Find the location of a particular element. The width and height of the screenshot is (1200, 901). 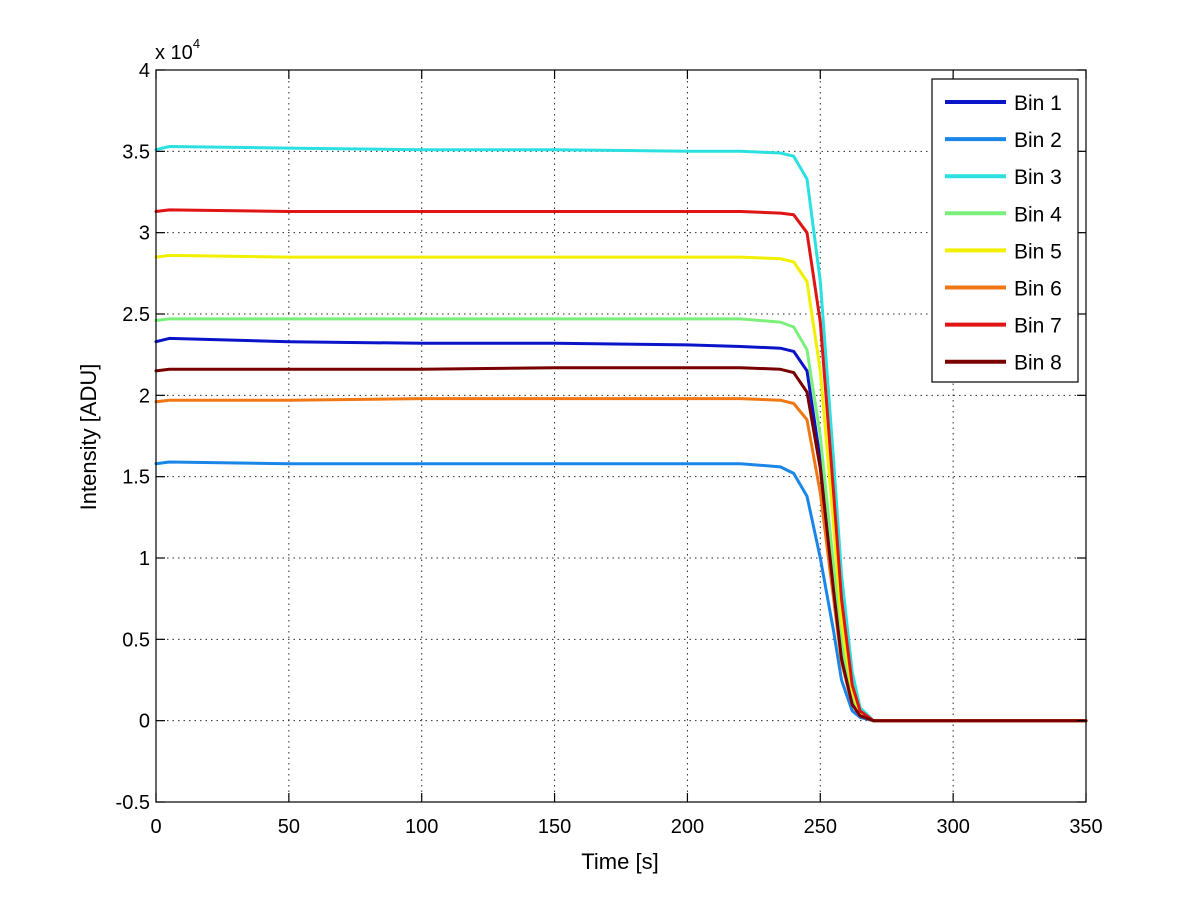

y-multiplier: x 104 is located at coordinates (177, 50).